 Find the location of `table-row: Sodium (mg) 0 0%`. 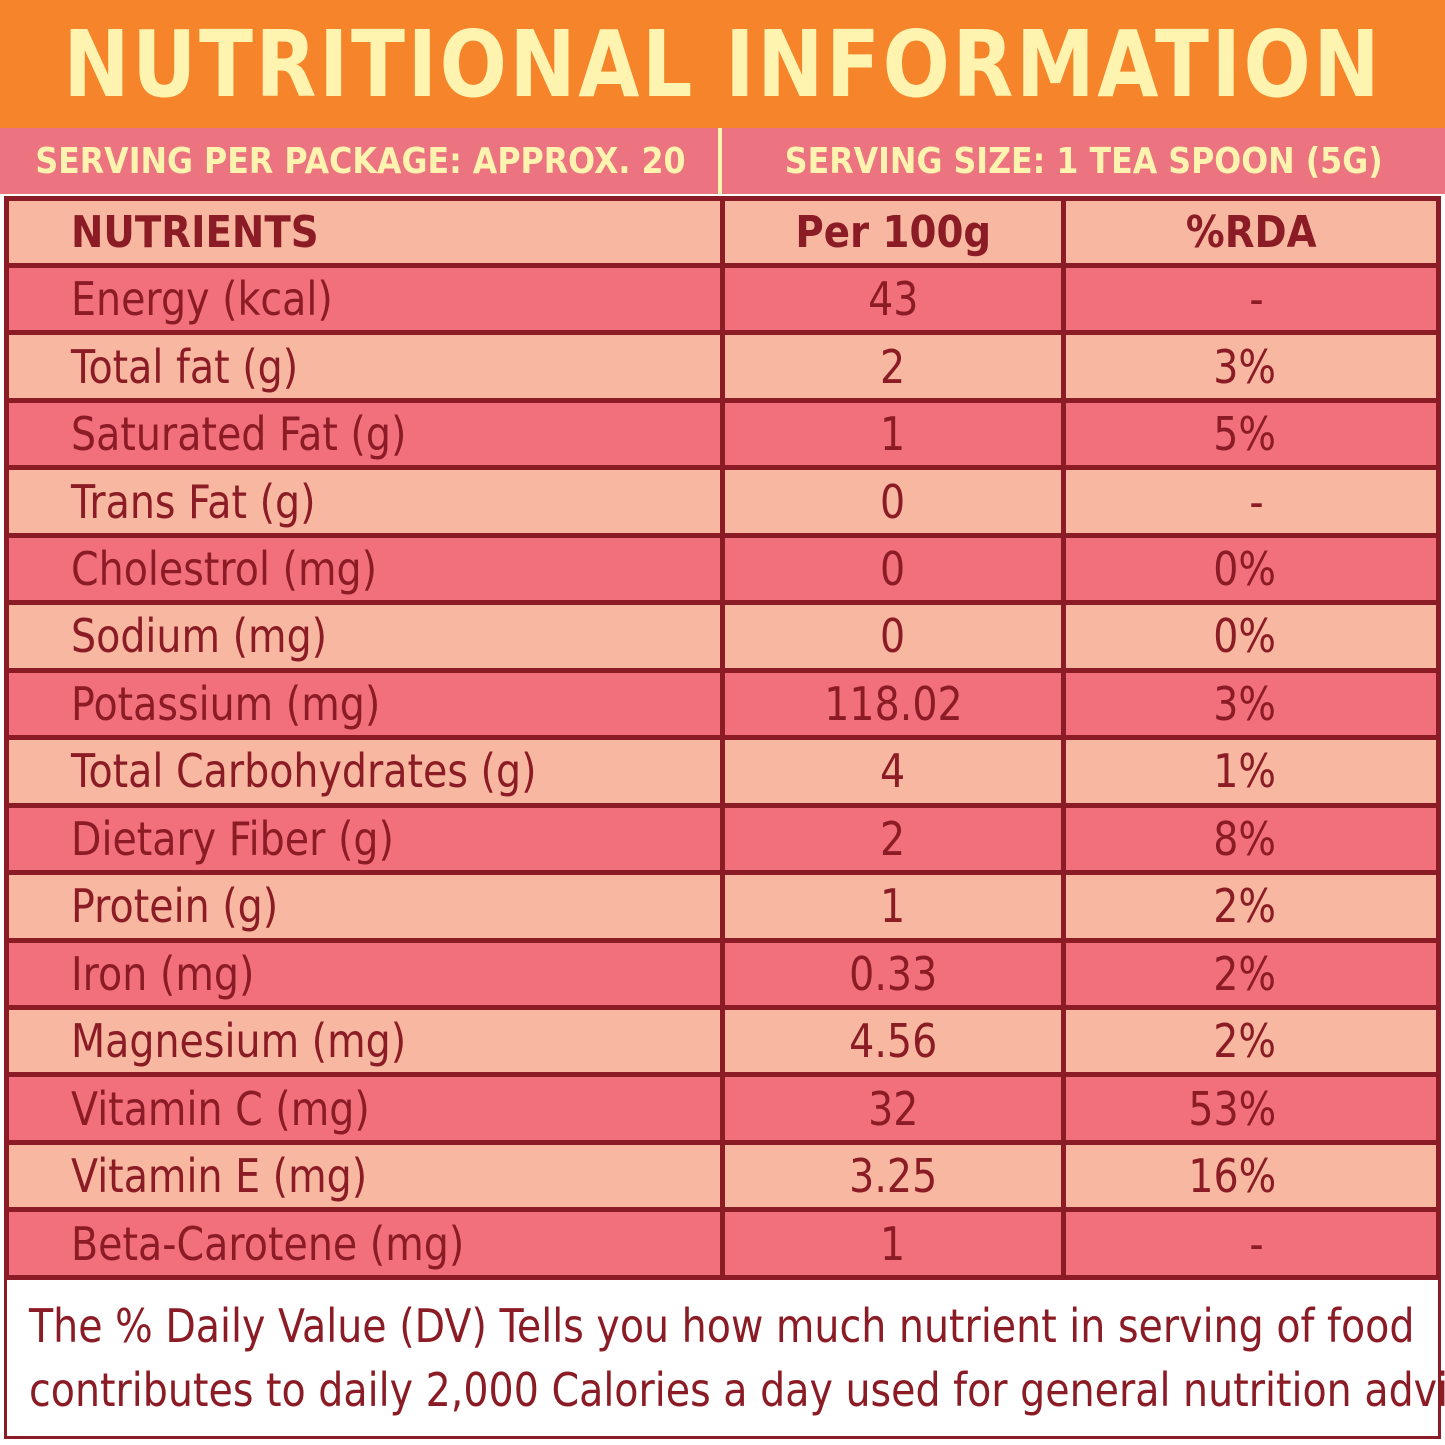

table-row: Sodium (mg) 0 0% is located at coordinates (722, 636).